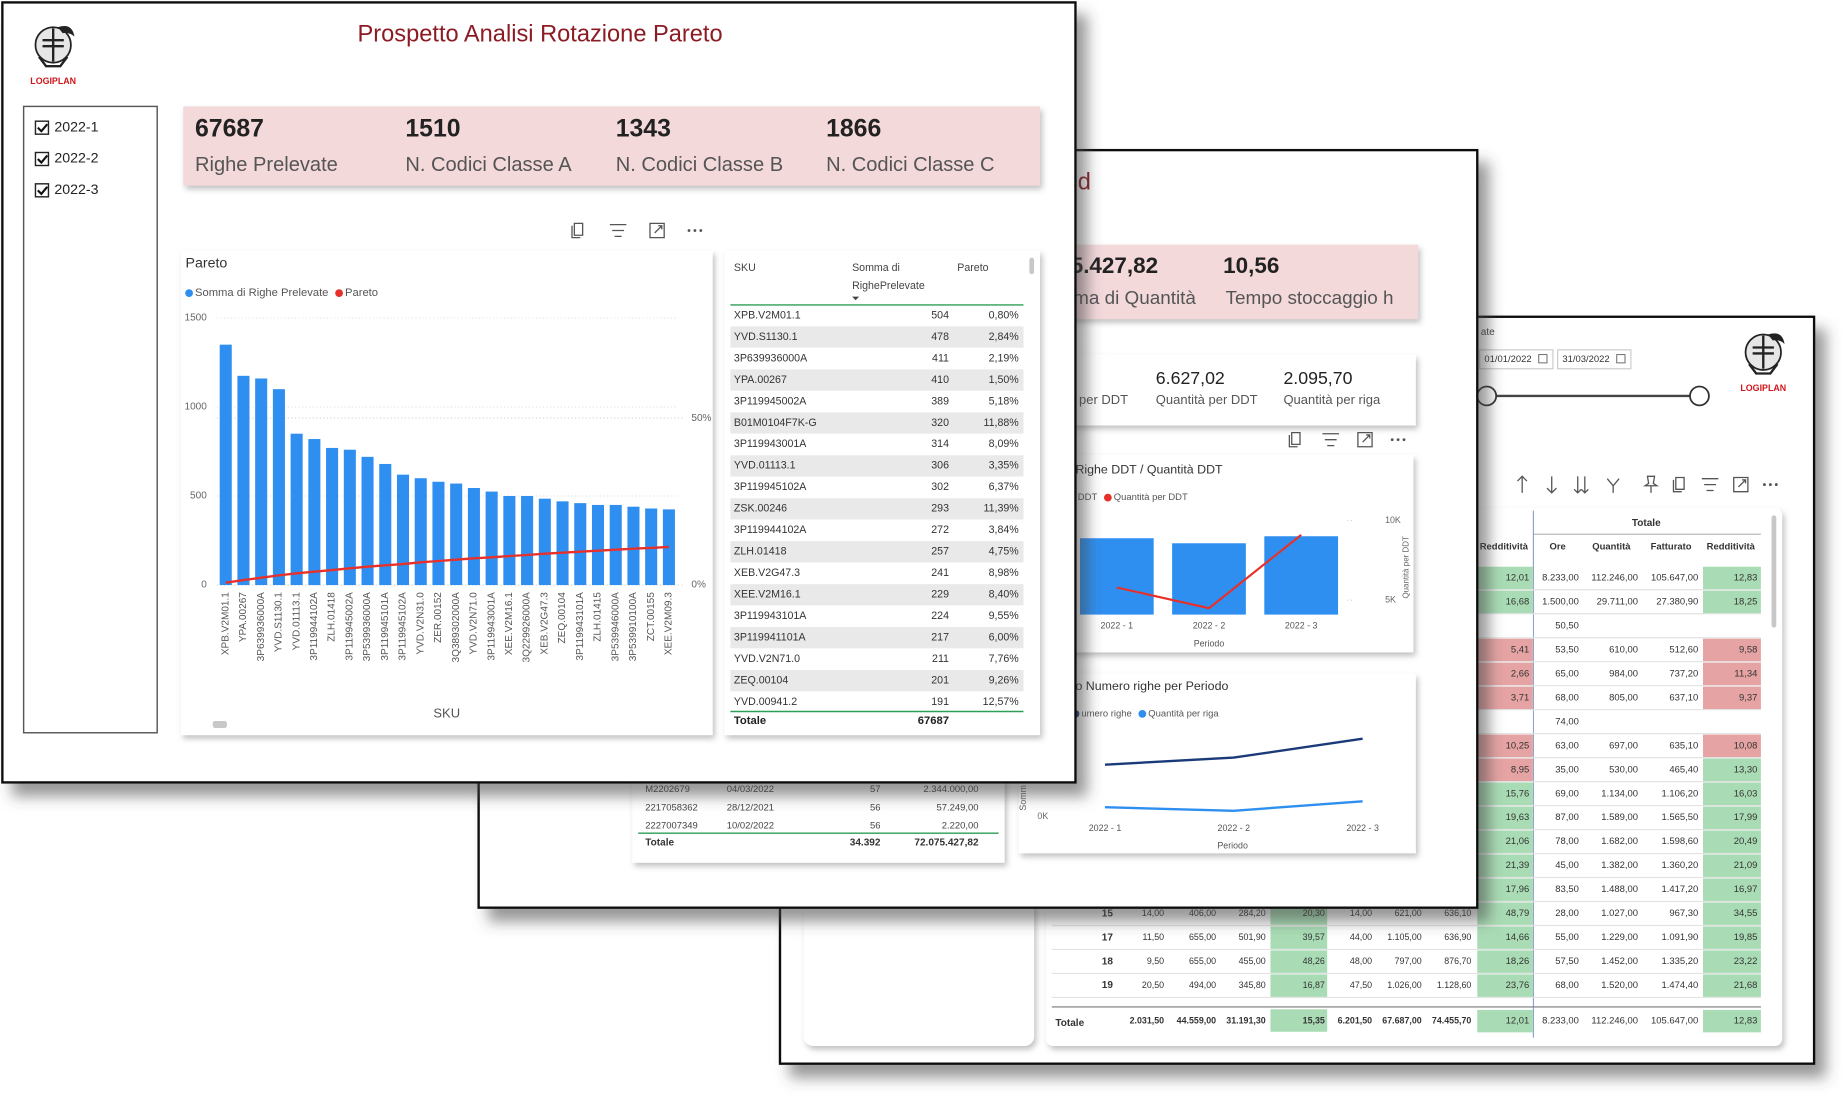 The image size is (1846, 1111). What do you see at coordinates (701, 230) in the screenshot?
I see `icon-more-dot` at bounding box center [701, 230].